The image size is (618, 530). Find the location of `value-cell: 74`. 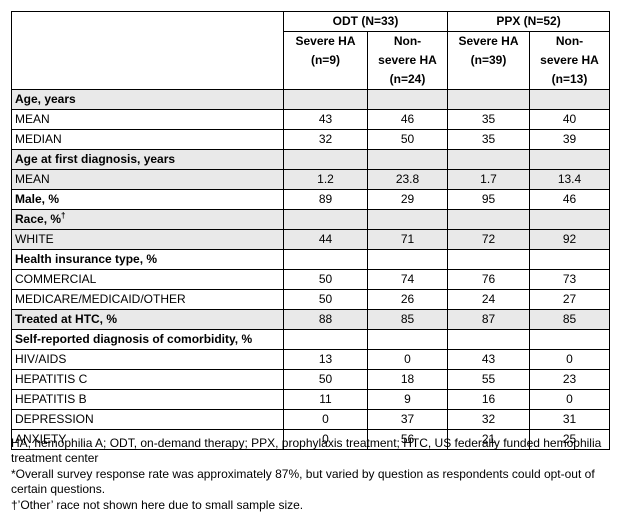

value-cell: 74 is located at coordinates (407, 279).